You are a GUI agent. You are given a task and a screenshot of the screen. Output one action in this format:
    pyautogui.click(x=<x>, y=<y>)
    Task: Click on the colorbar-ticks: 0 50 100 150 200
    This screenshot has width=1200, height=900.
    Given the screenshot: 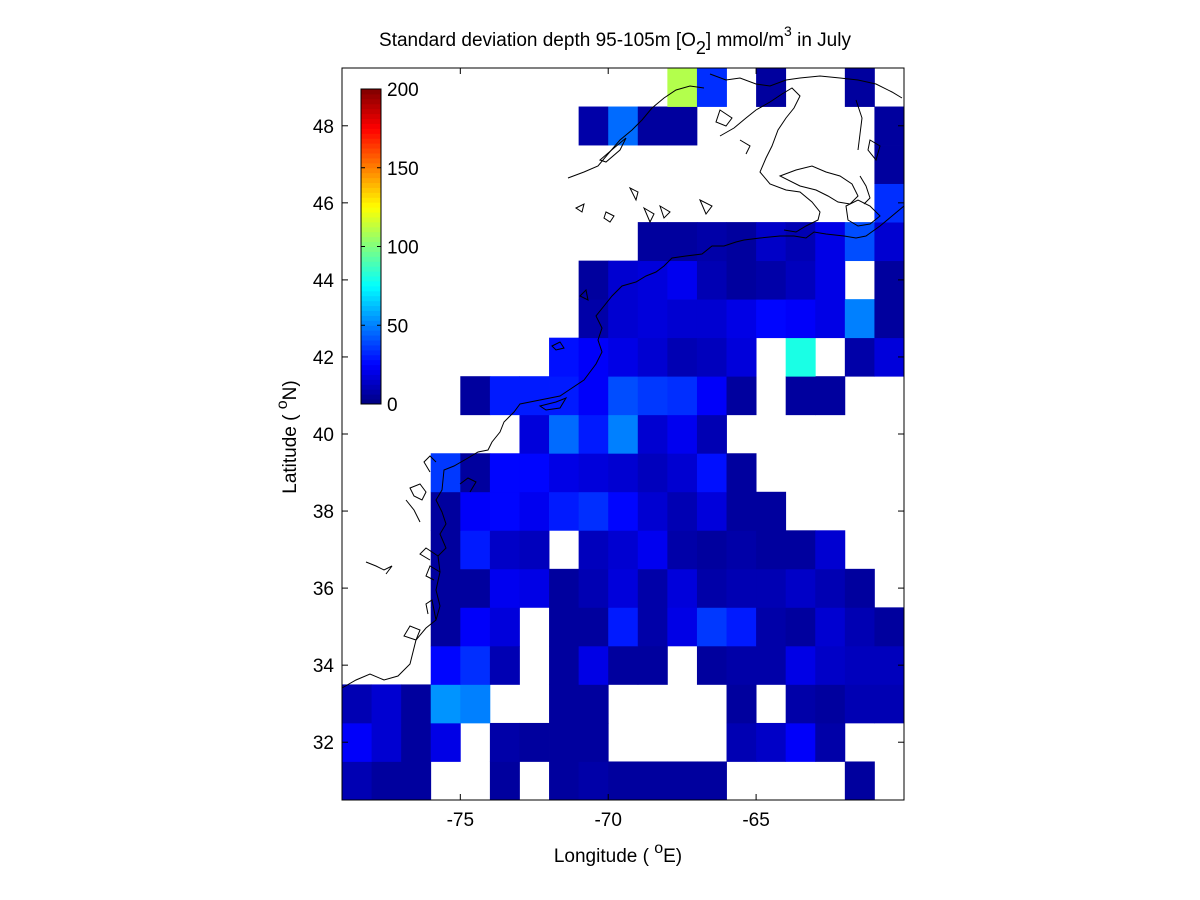 What is the action you would take?
    pyautogui.click(x=390, y=248)
    